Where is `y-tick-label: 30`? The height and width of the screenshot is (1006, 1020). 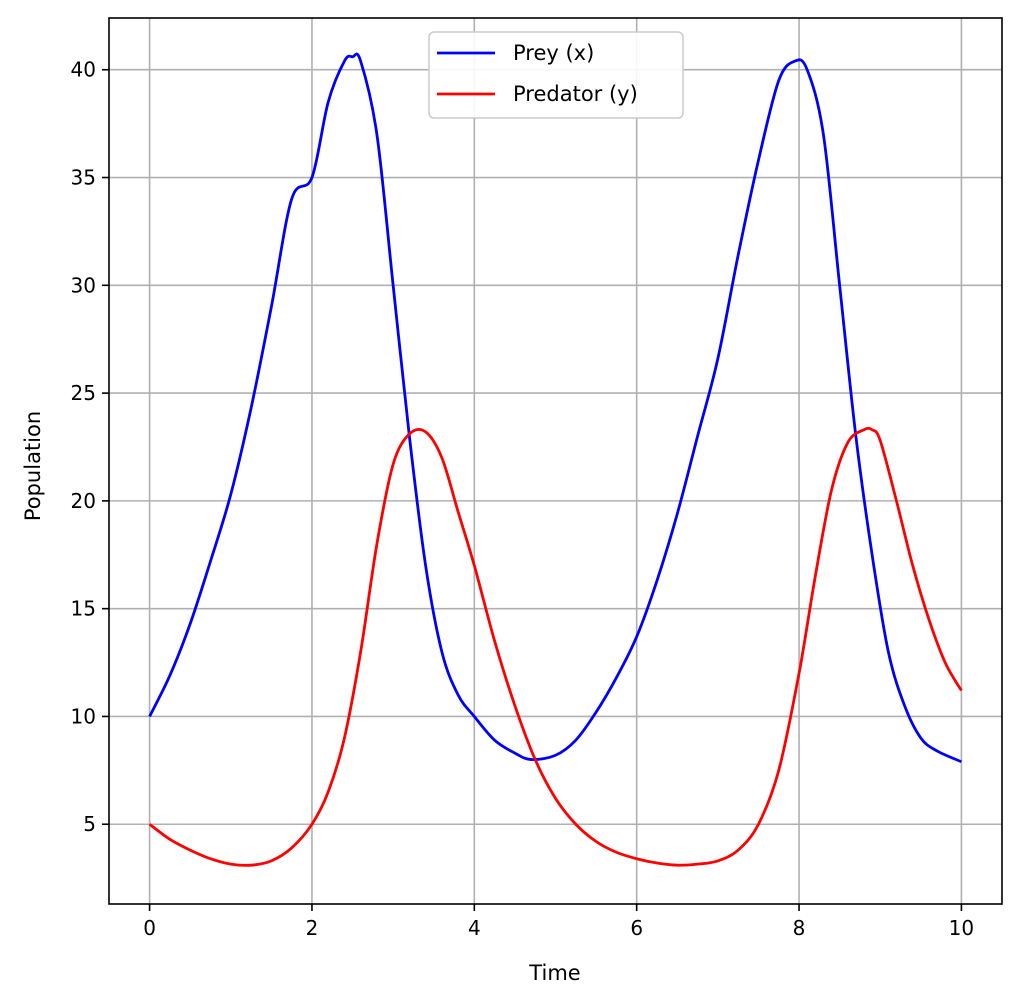
y-tick-label: 30 is located at coordinates (83, 285).